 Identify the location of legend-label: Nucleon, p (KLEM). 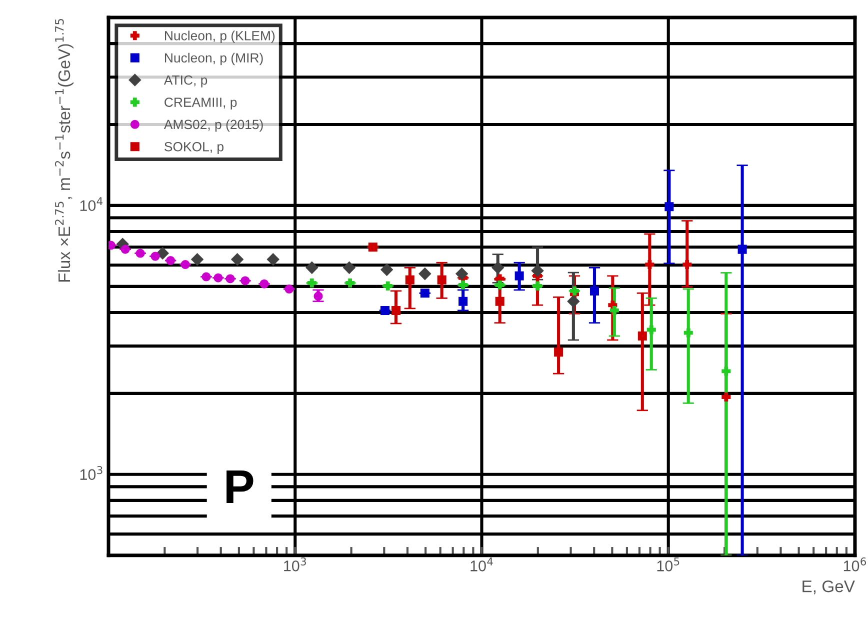
(220, 36).